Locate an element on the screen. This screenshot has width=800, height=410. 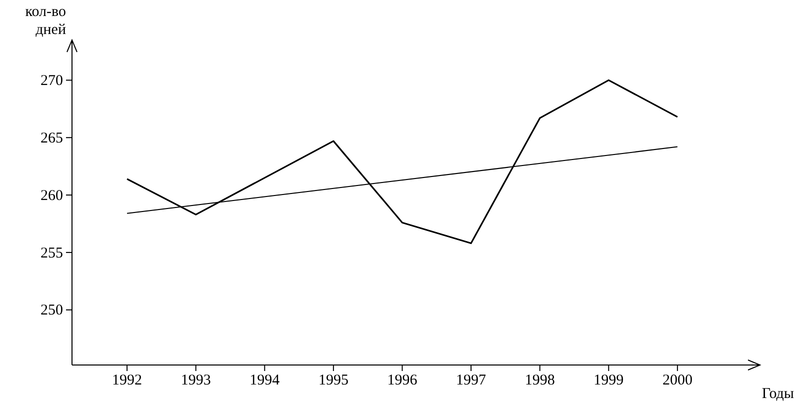
x-tick-label: 2000 is located at coordinates (677, 380).